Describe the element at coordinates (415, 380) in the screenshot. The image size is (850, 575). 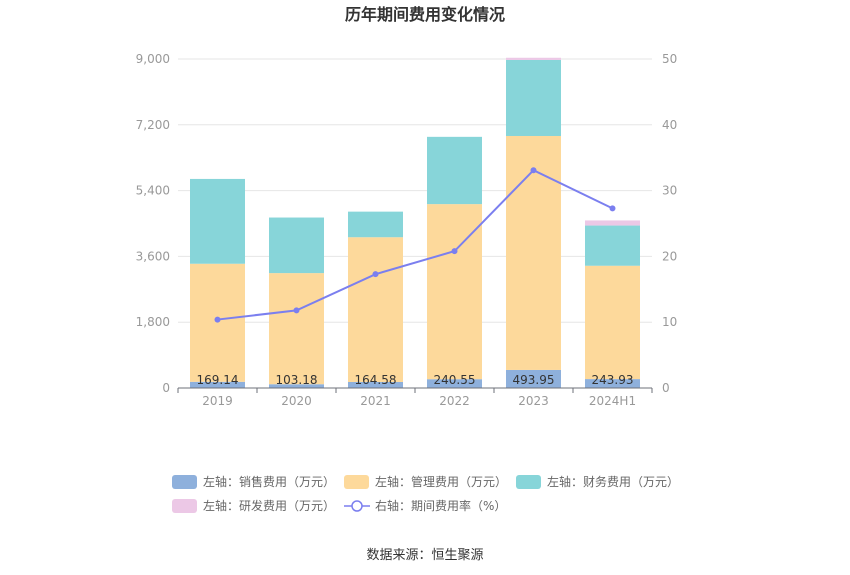
I see `data-labels: 169.14 103.18 164.58 240.55 493.95 243.93` at that location.